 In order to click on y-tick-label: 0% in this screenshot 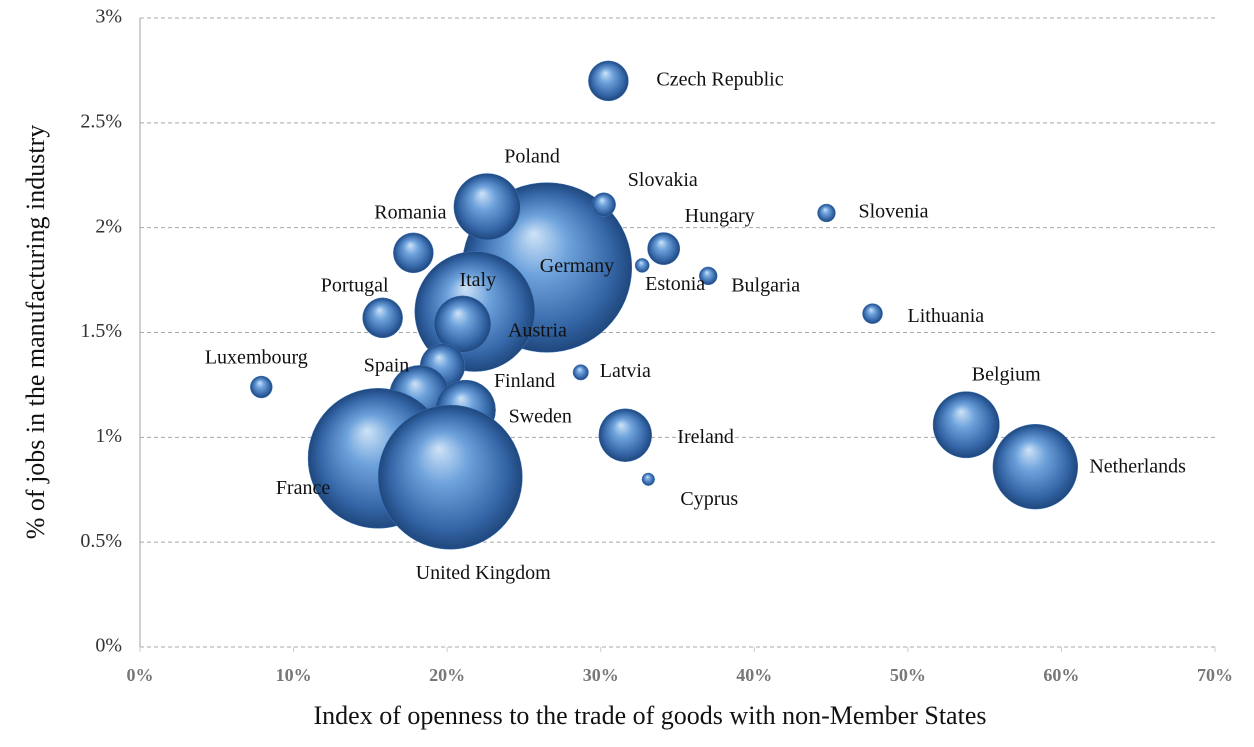, I will do `click(108, 646)`.